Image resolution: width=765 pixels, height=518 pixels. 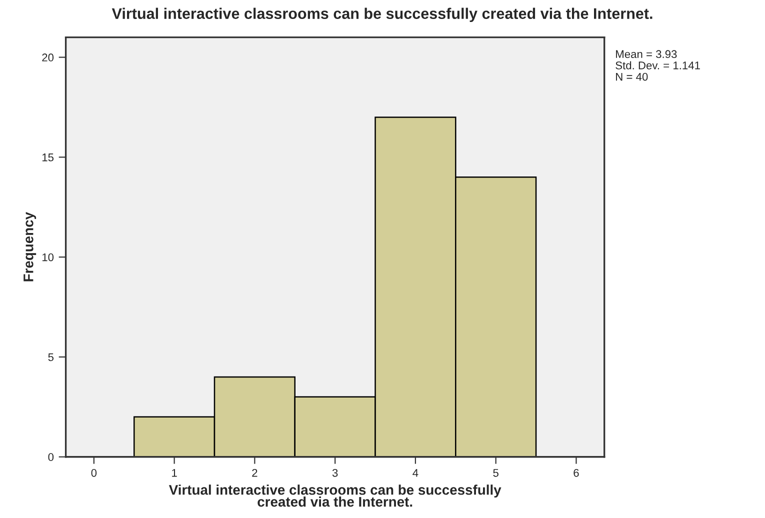 What do you see at coordinates (382, 15) in the screenshot?
I see `chart-title: Virtual interactive classrooms can be successfully created via the Internet.` at bounding box center [382, 15].